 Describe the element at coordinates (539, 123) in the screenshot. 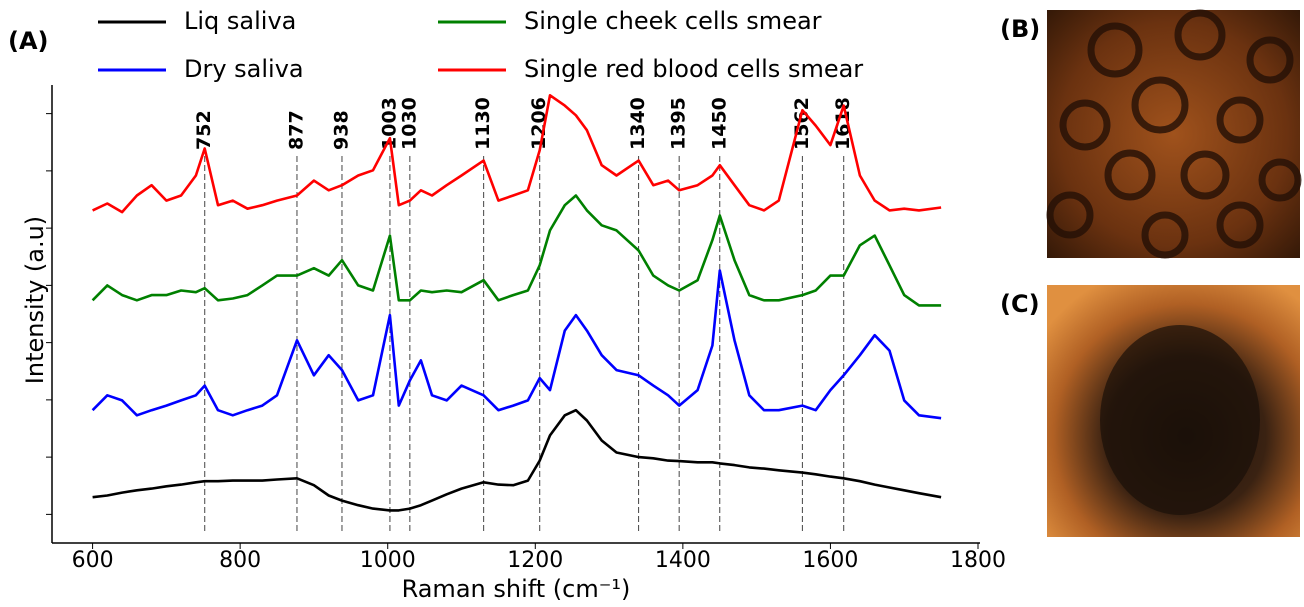

I see `peak-label: 1206` at that location.